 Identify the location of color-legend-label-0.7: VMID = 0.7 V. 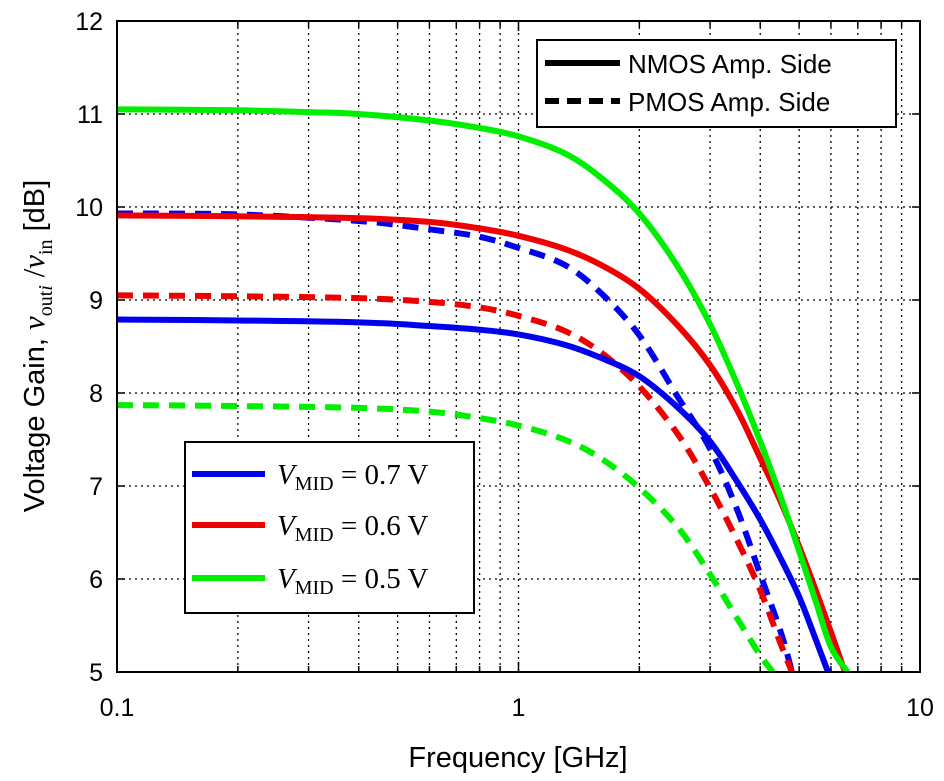
(352, 477).